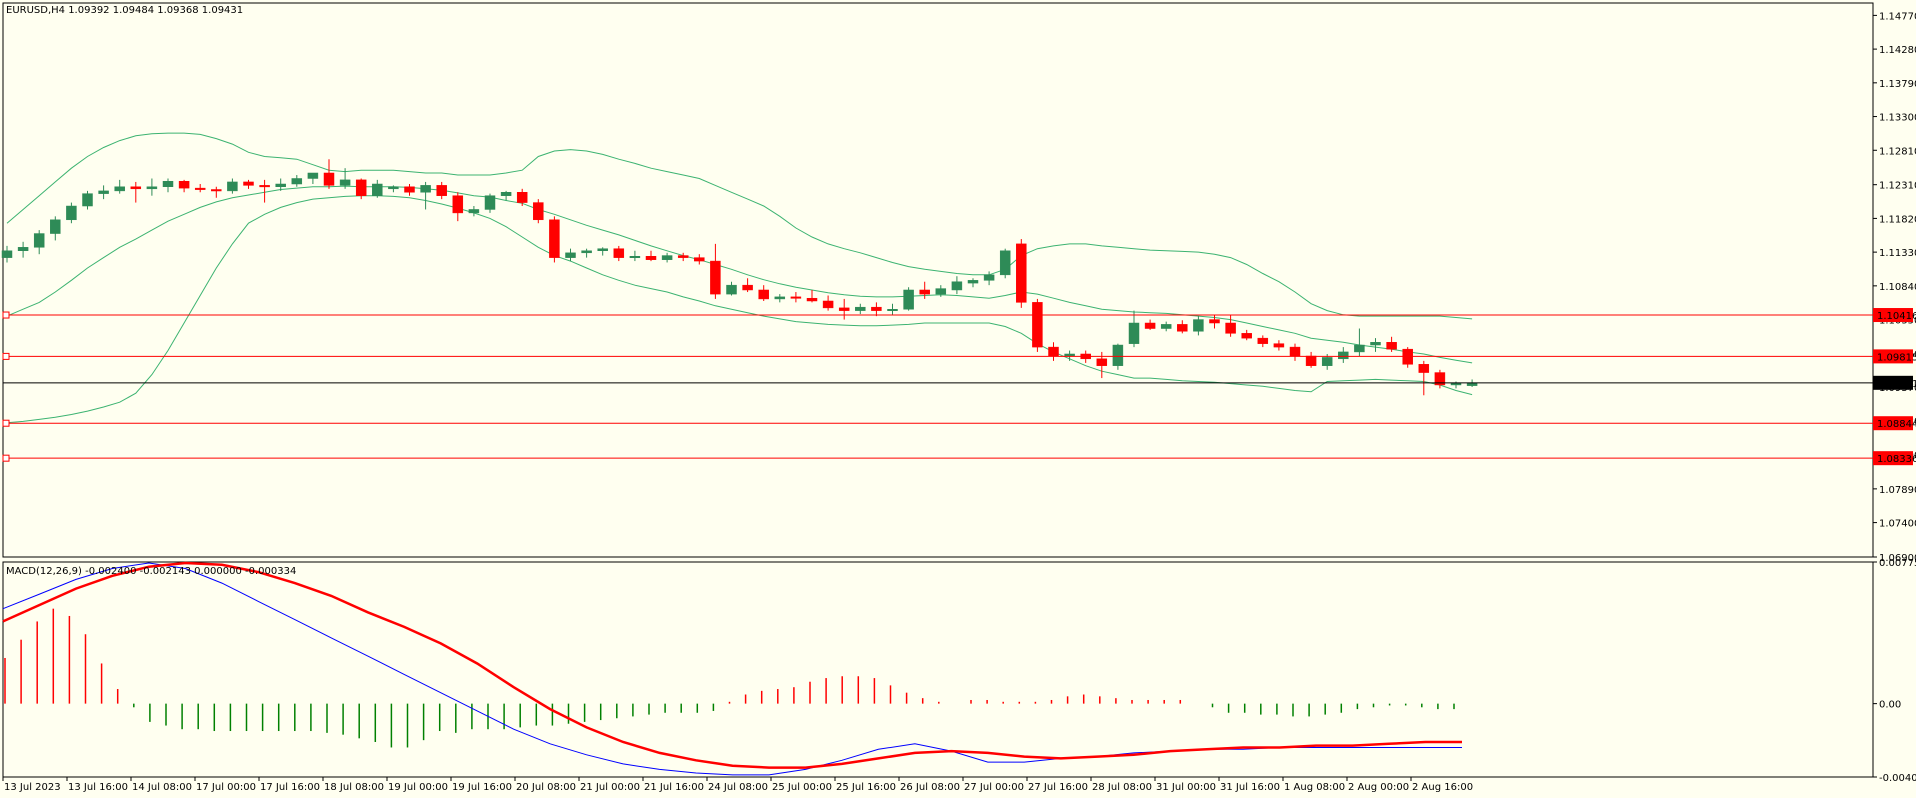 This screenshot has height=798, width=1916. Describe the element at coordinates (1250, 787) in the screenshot. I see `time-label: 31 Jul 16:00` at that location.